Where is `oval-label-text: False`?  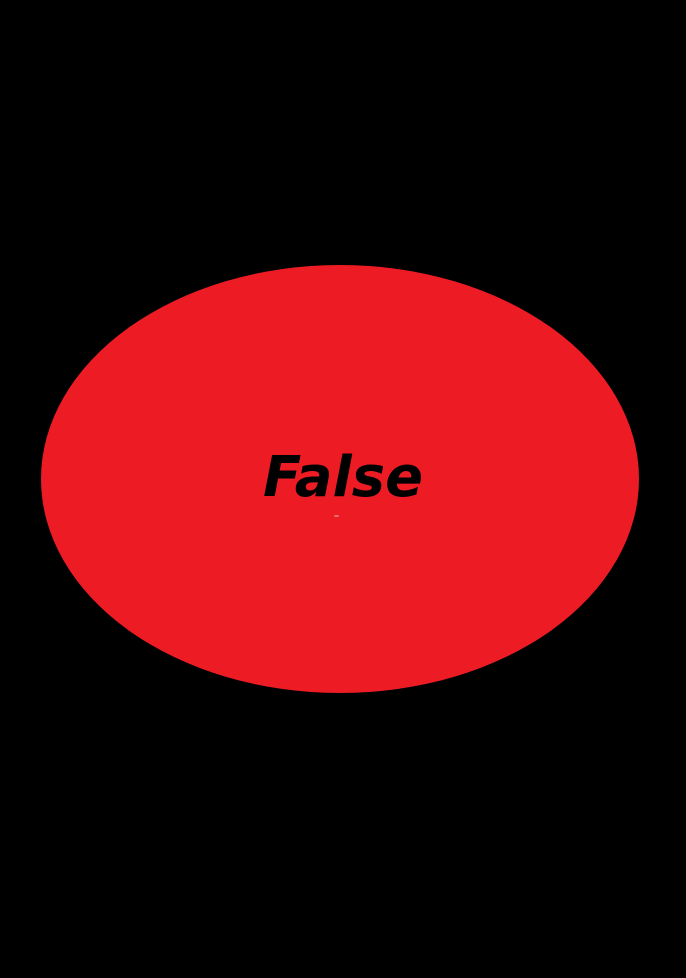 oval-label-text: False is located at coordinates (343, 477).